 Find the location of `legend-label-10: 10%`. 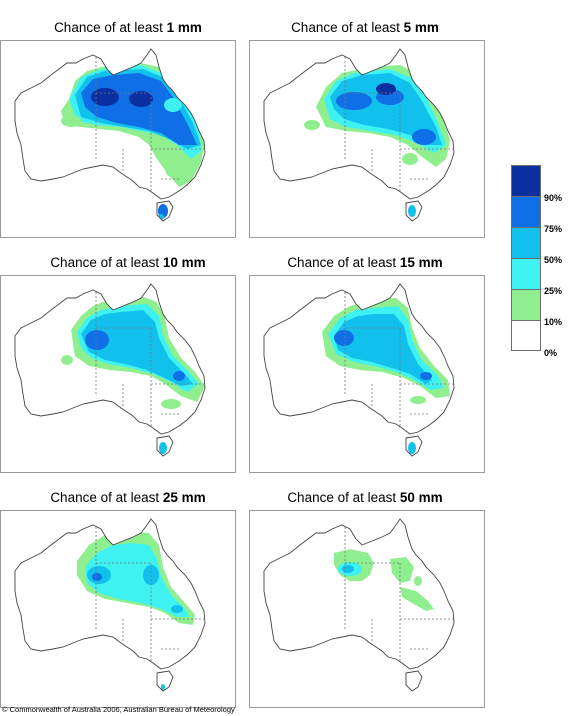

legend-label-10: 10% is located at coordinates (553, 322).